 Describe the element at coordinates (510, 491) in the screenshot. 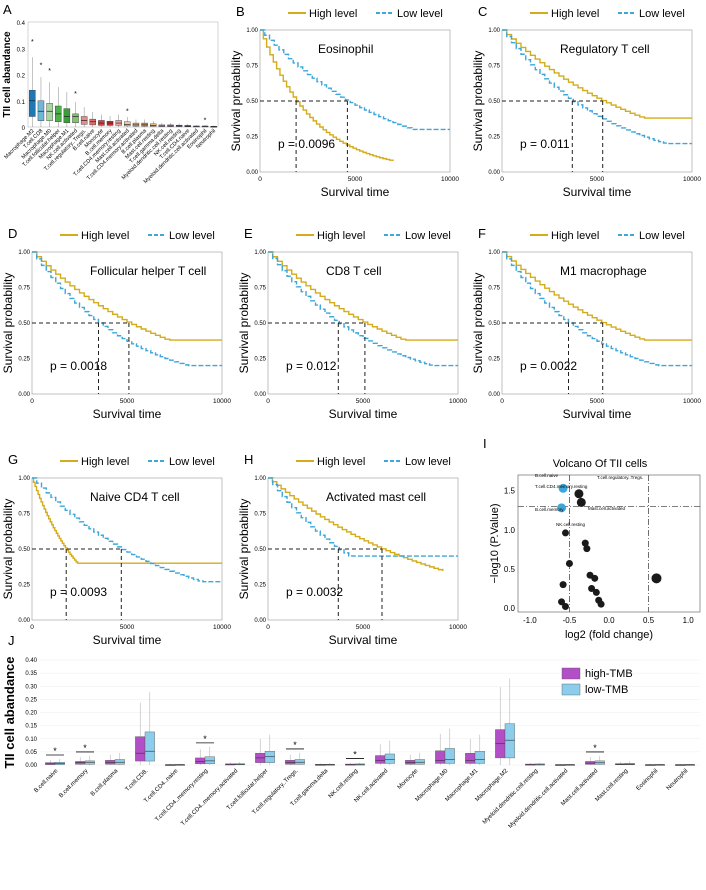

I see `y-tick-label: 1.5` at that location.